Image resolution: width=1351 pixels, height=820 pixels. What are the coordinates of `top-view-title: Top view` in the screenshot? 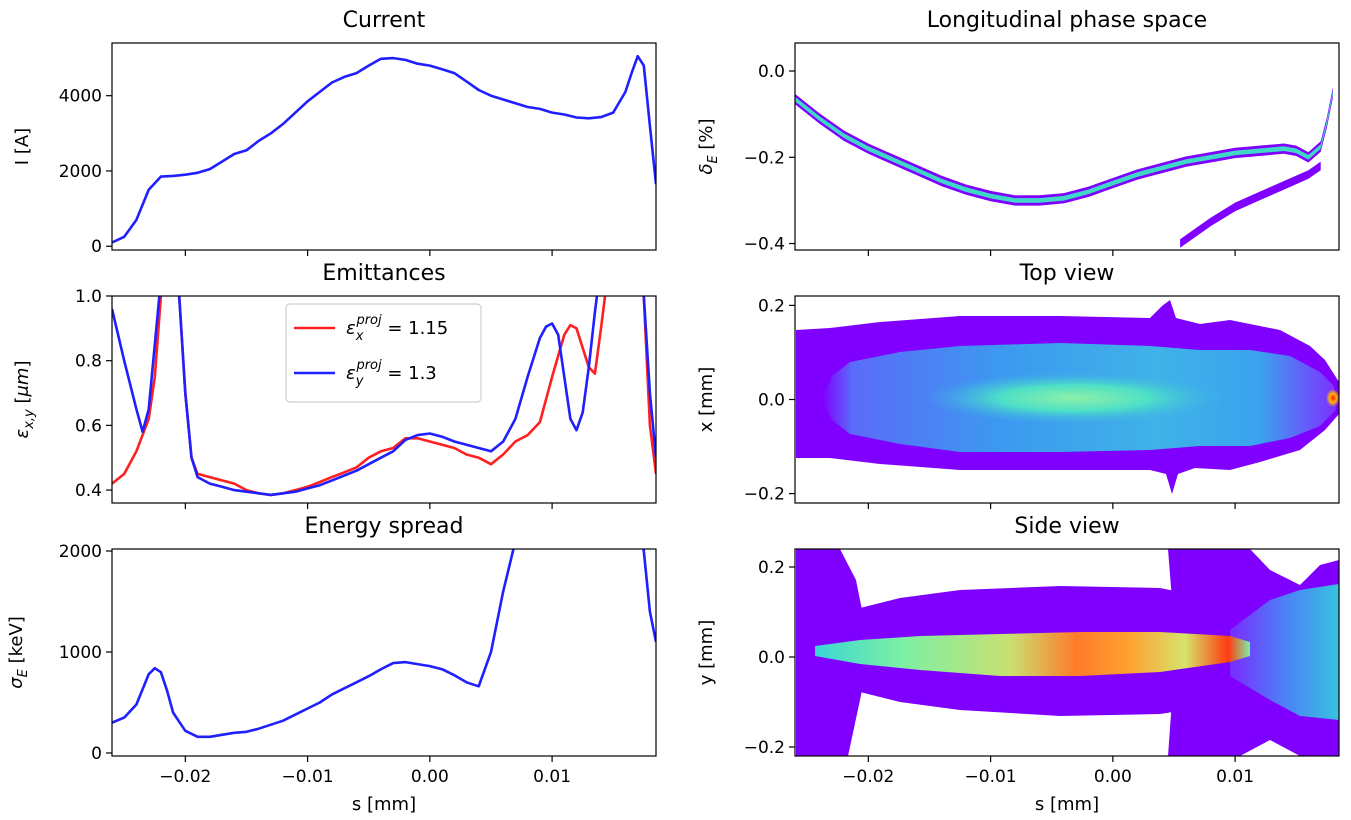 It's located at (1067, 273).